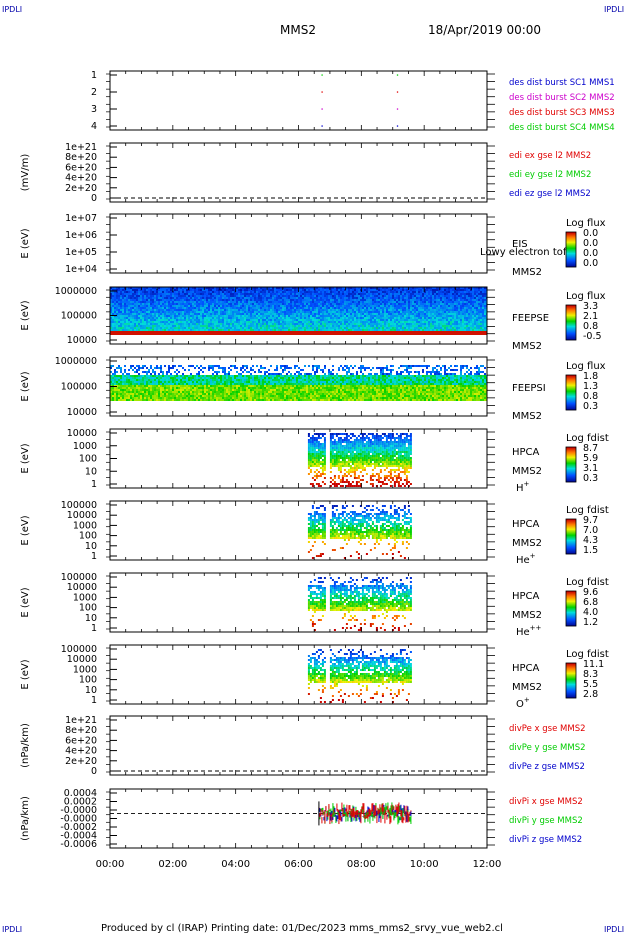 The height and width of the screenshot is (934, 630). Describe the element at coordinates (25, 243) in the screenshot. I see `y-axis-label: E (eV)` at that location.